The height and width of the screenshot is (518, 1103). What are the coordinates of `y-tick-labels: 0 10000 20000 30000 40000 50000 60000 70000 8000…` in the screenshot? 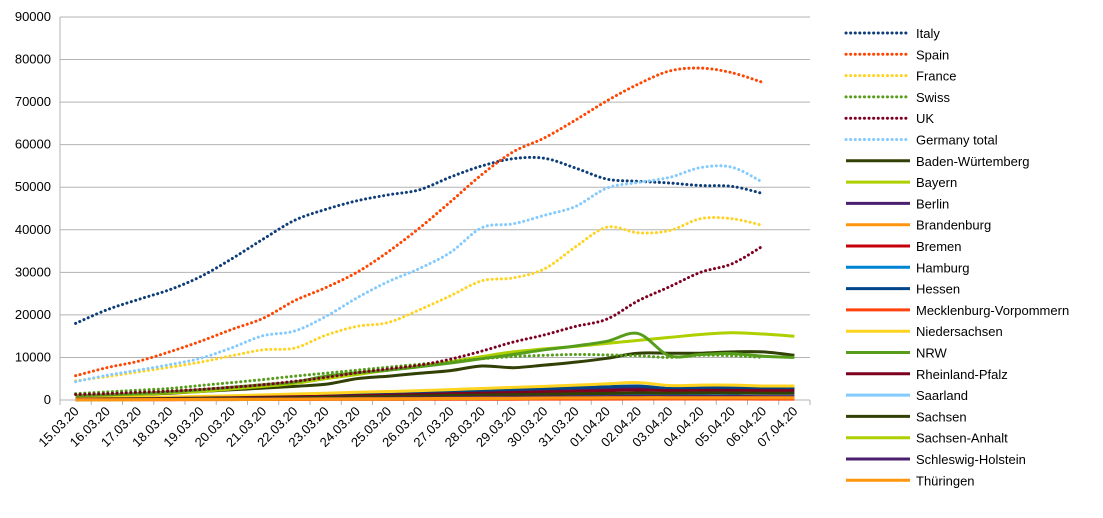 It's located at (33, 208).